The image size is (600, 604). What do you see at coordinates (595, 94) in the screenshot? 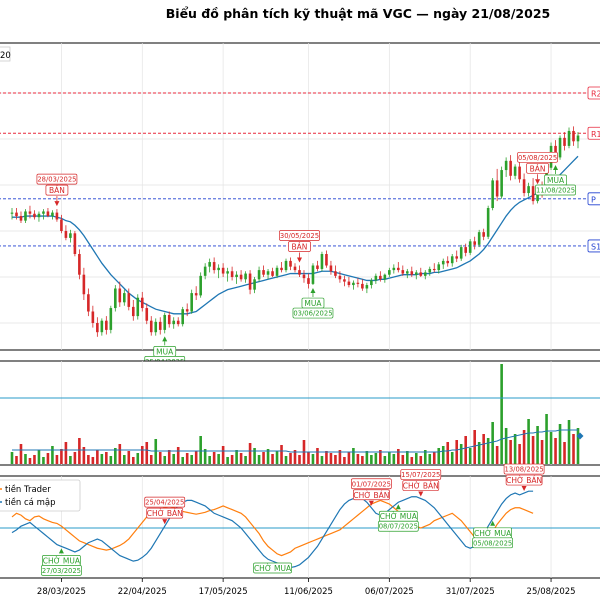
I see `level-tag-r2: R2` at bounding box center [595, 94].